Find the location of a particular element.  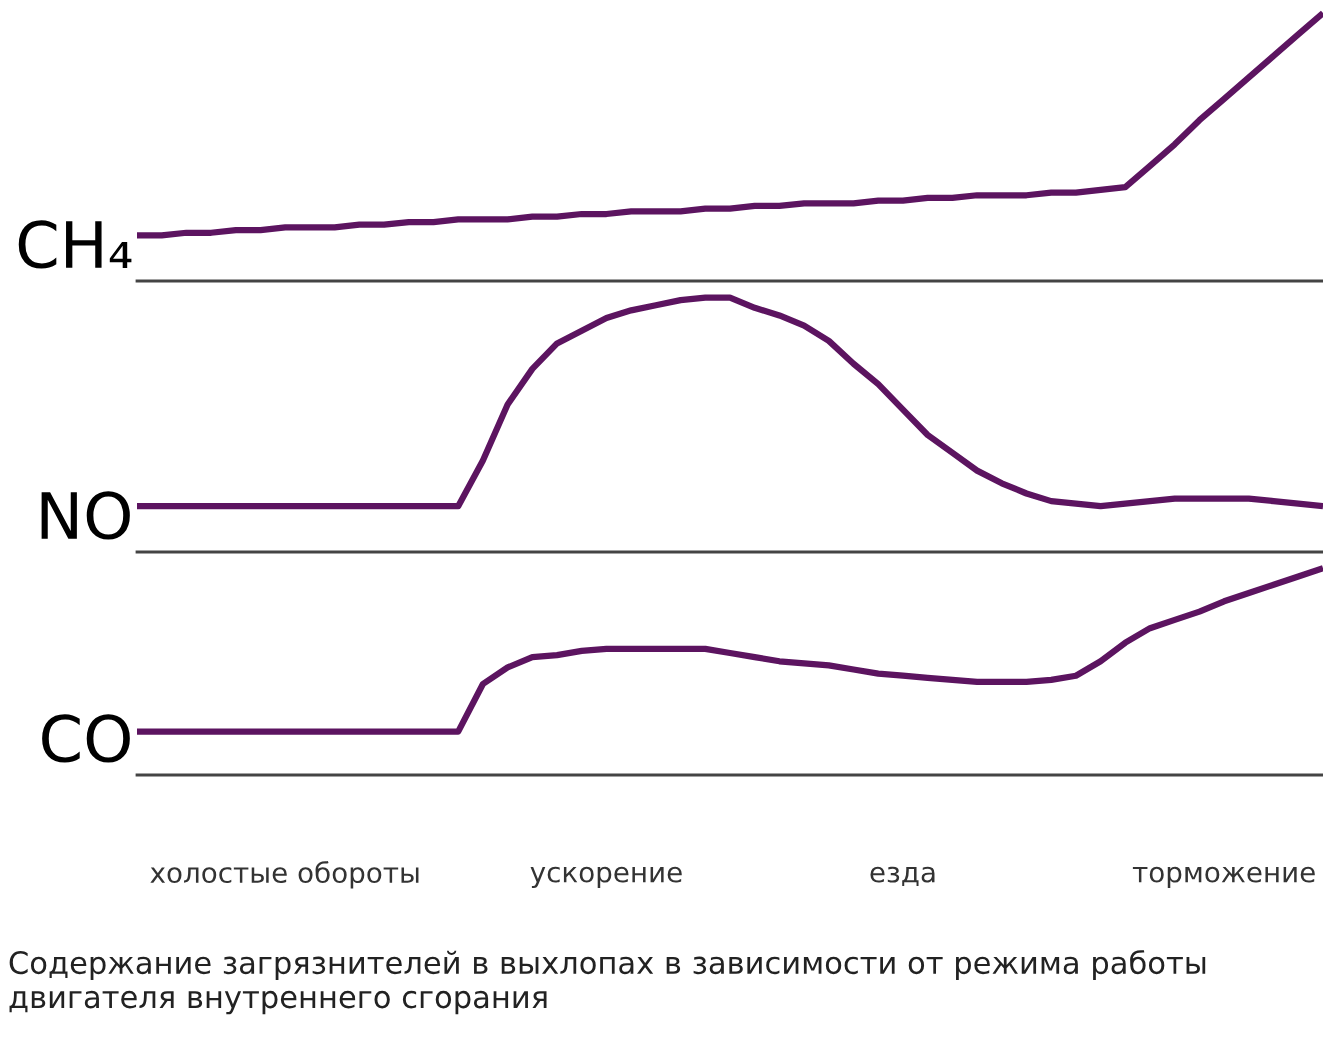

y-axis-title: NO is located at coordinates (85, 515).